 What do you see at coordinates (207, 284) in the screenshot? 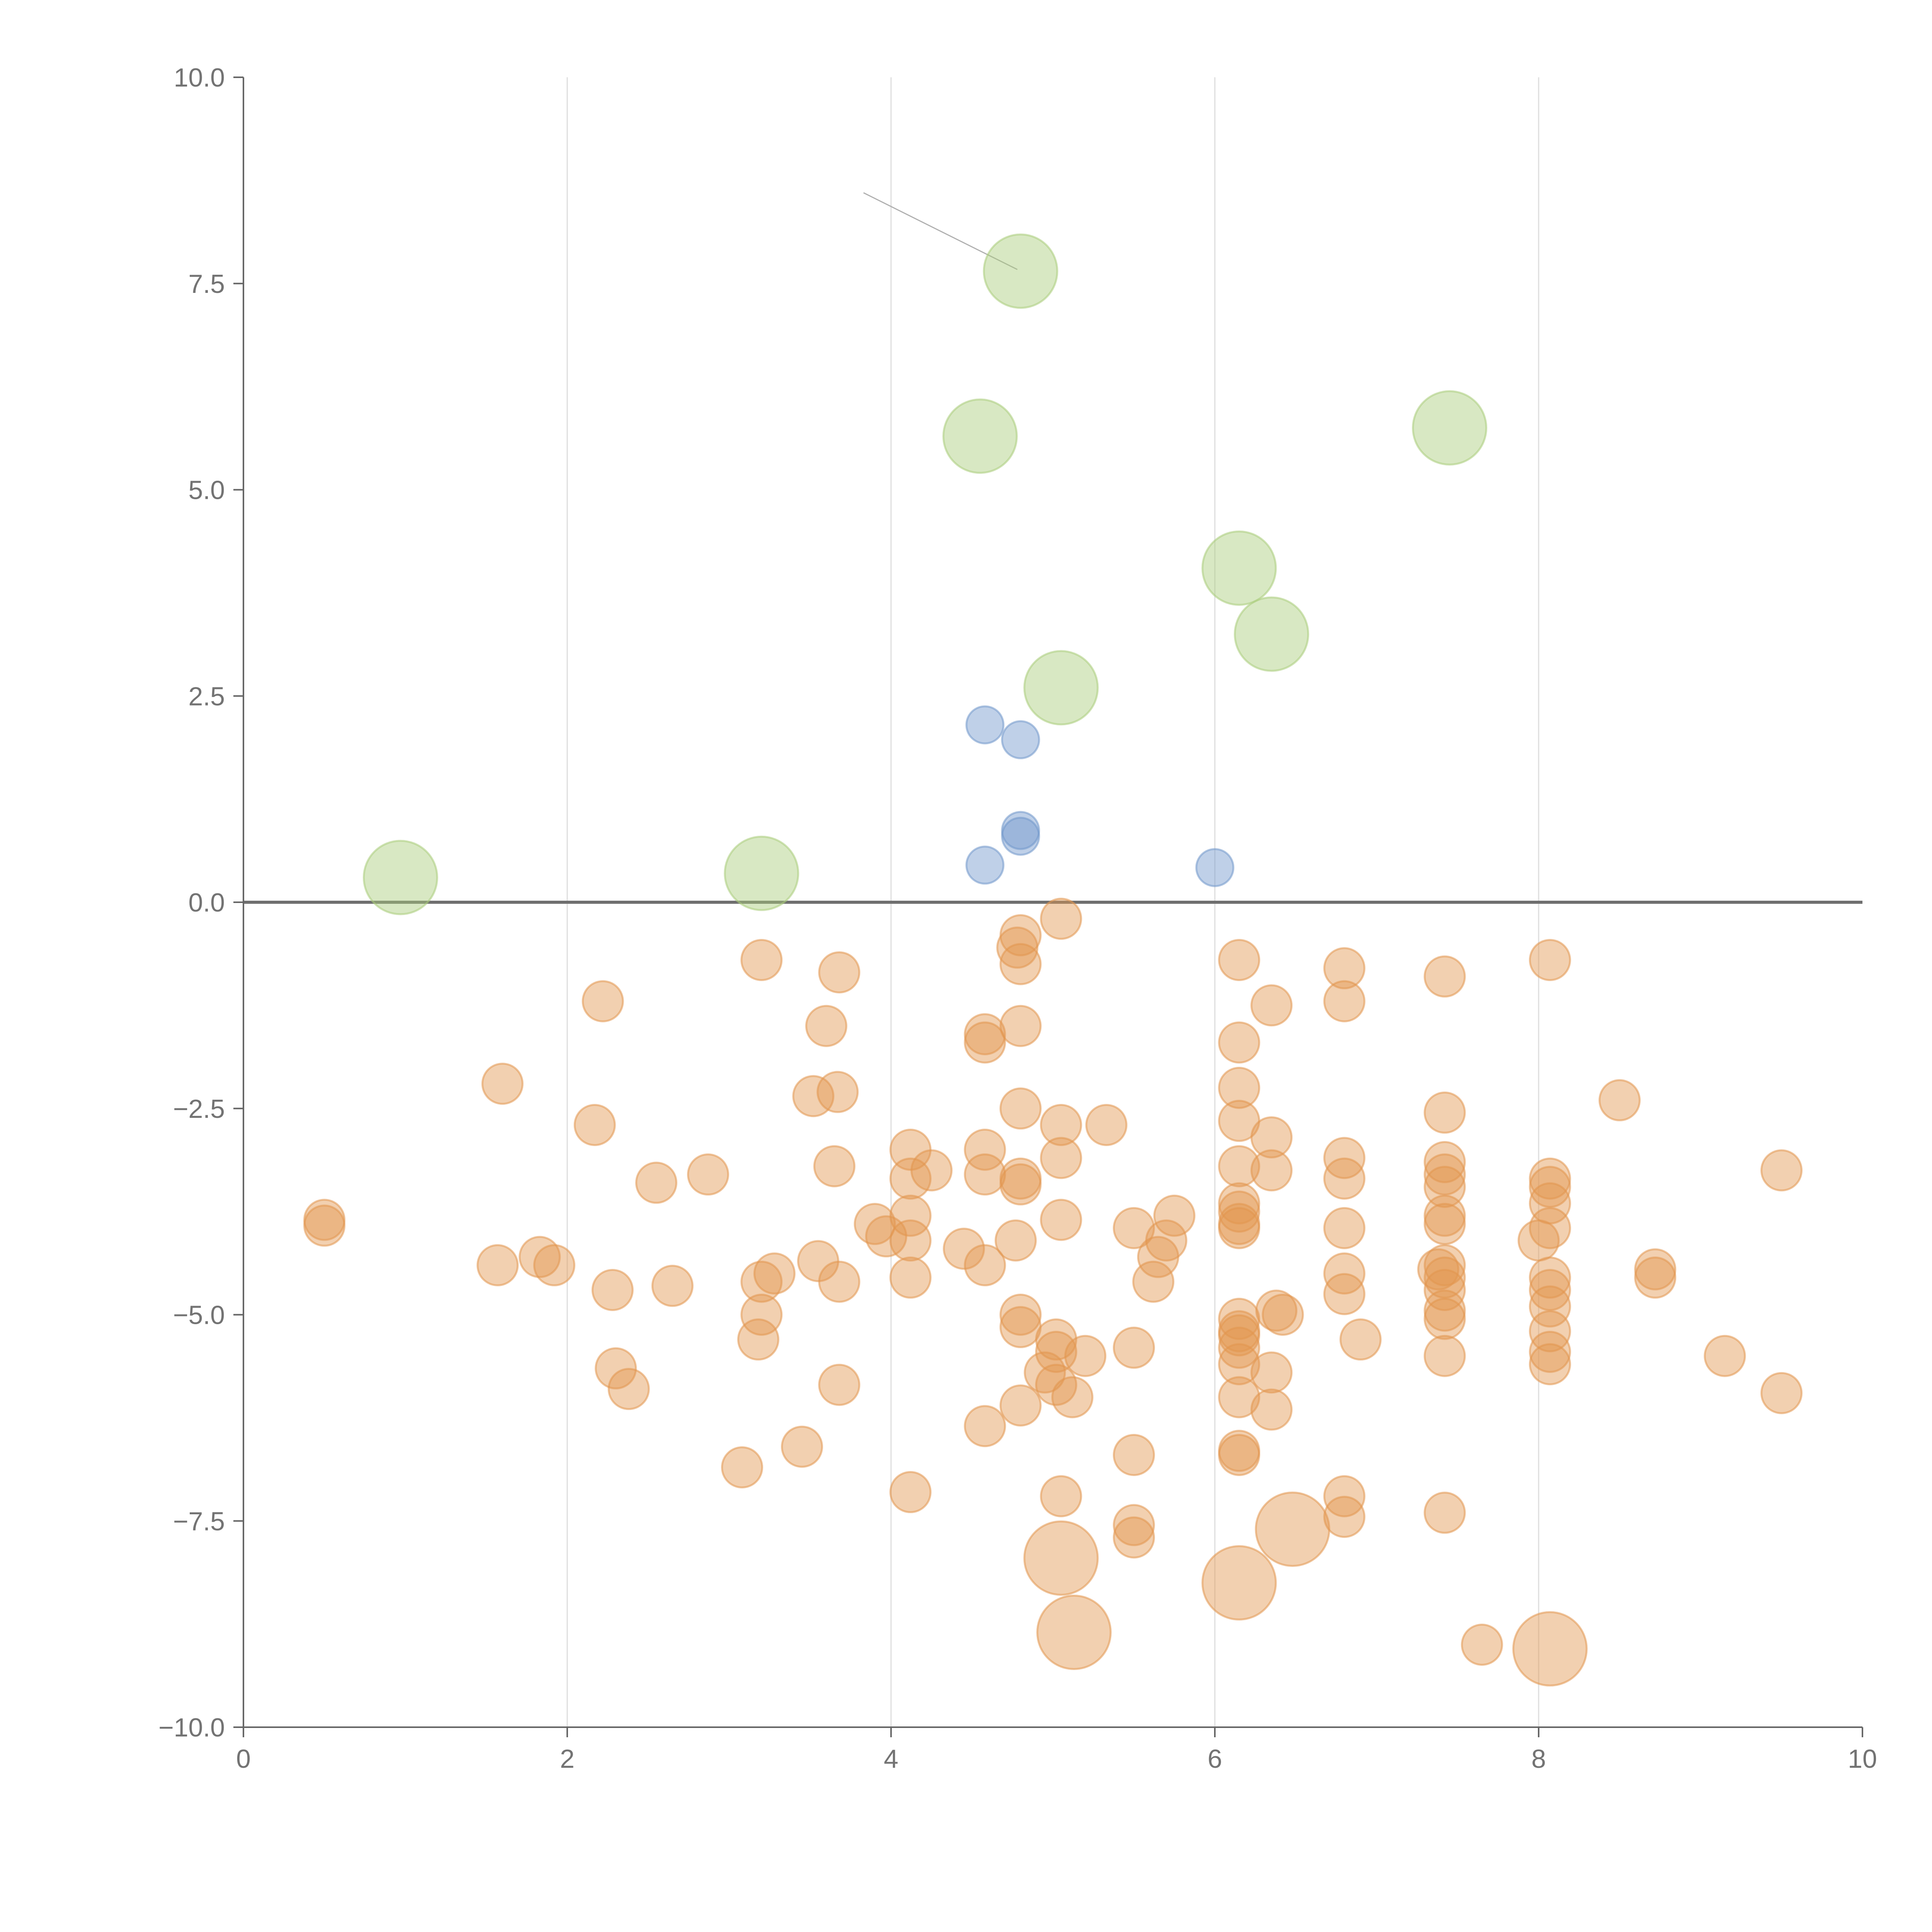
I see `y-tick-label-1: 7.5` at bounding box center [207, 284].